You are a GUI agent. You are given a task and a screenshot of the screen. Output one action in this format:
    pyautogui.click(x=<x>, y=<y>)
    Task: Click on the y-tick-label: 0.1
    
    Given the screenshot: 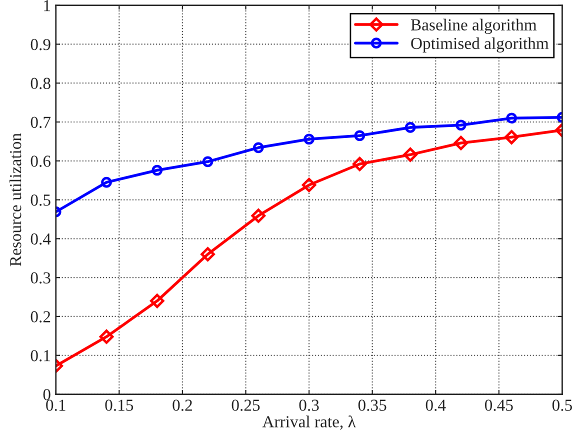 What is the action you would take?
    pyautogui.click(x=40, y=356)
    